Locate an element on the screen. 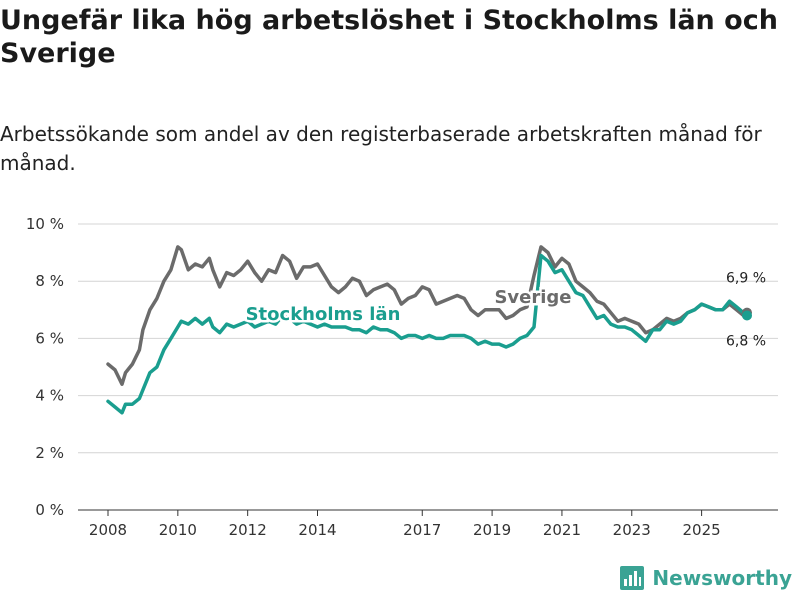 The width and height of the screenshot is (800, 600). end-value-label-stockholm: 6,8 % is located at coordinates (746, 342).